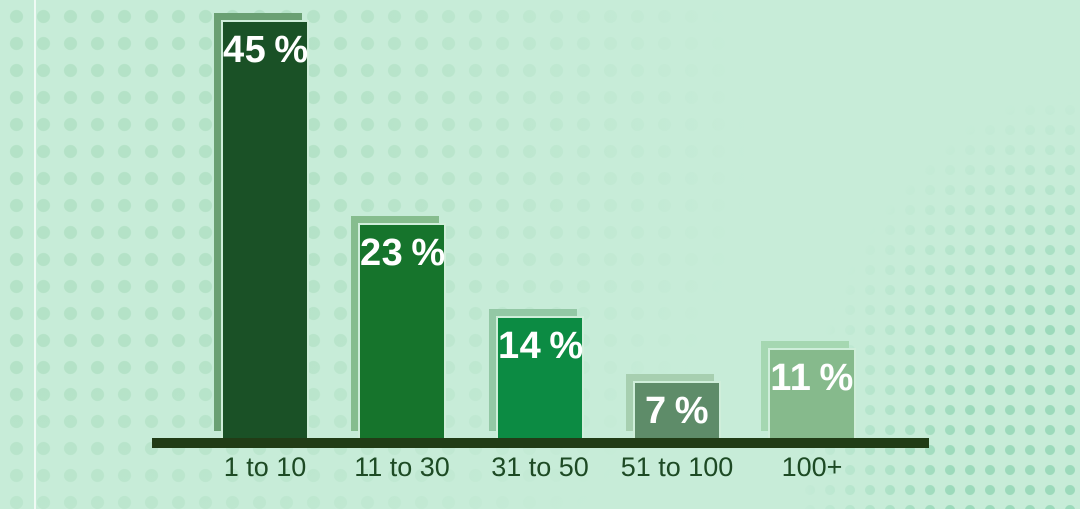 Image resolution: width=1080 pixels, height=509 pixels. I want to click on bar: 11 %, so click(808, 389).